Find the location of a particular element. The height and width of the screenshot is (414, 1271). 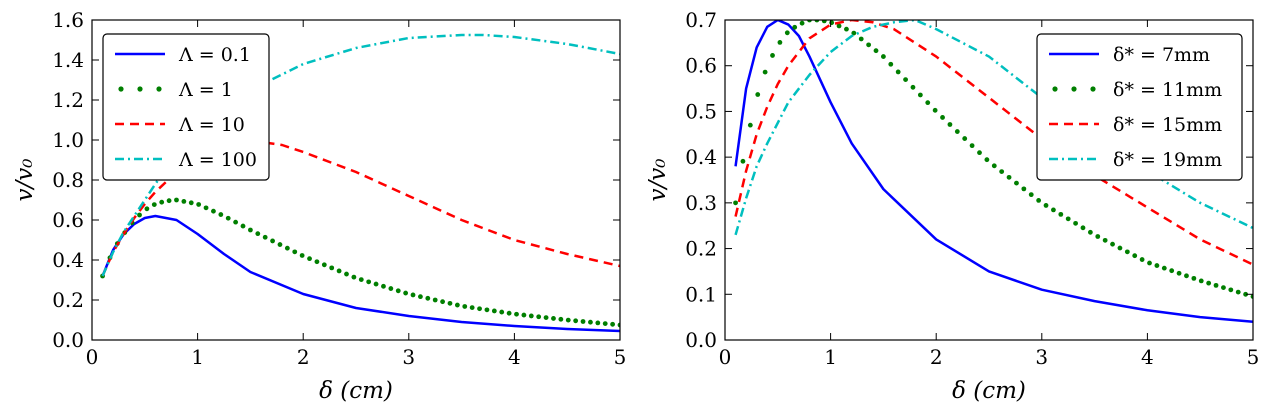

x-axis-label: δ (cm) is located at coordinates (356, 391).